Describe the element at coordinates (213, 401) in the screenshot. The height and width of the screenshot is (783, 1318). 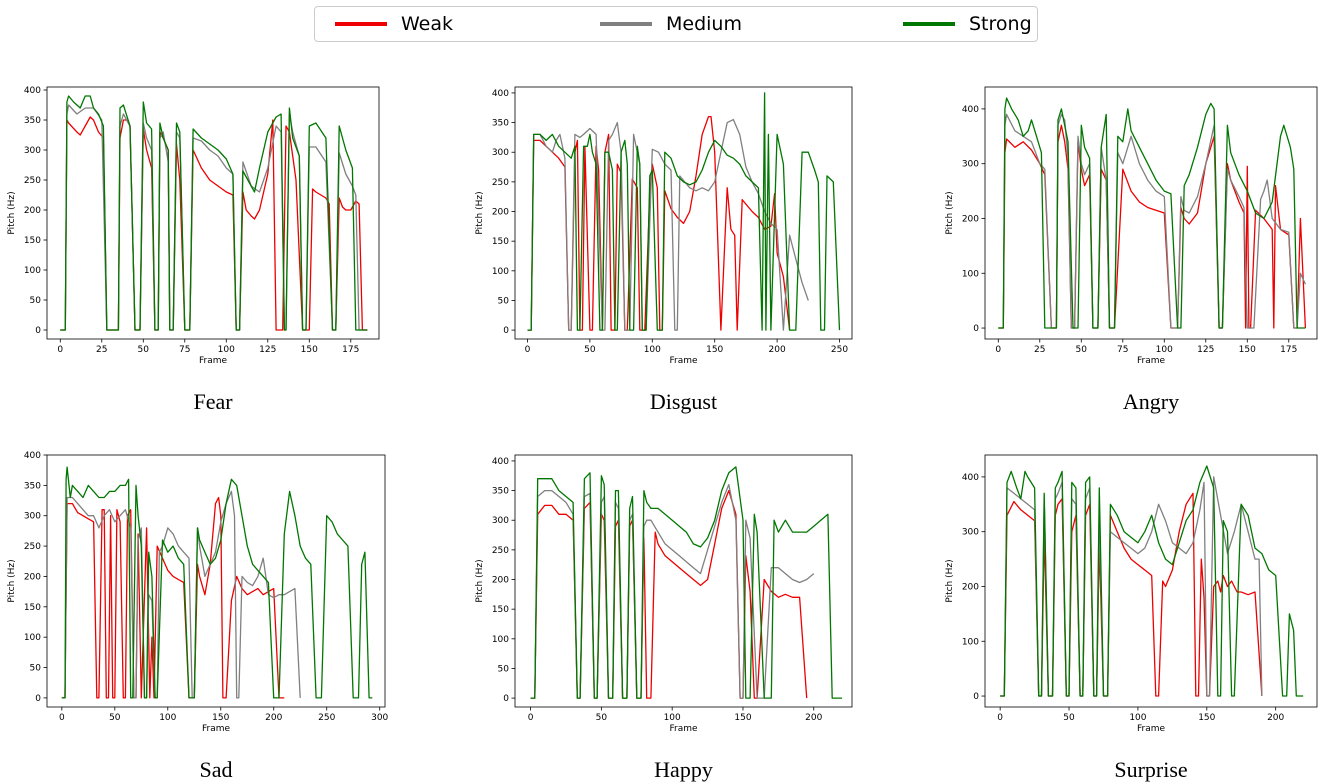
I see `chart-caption: Fear` at that location.